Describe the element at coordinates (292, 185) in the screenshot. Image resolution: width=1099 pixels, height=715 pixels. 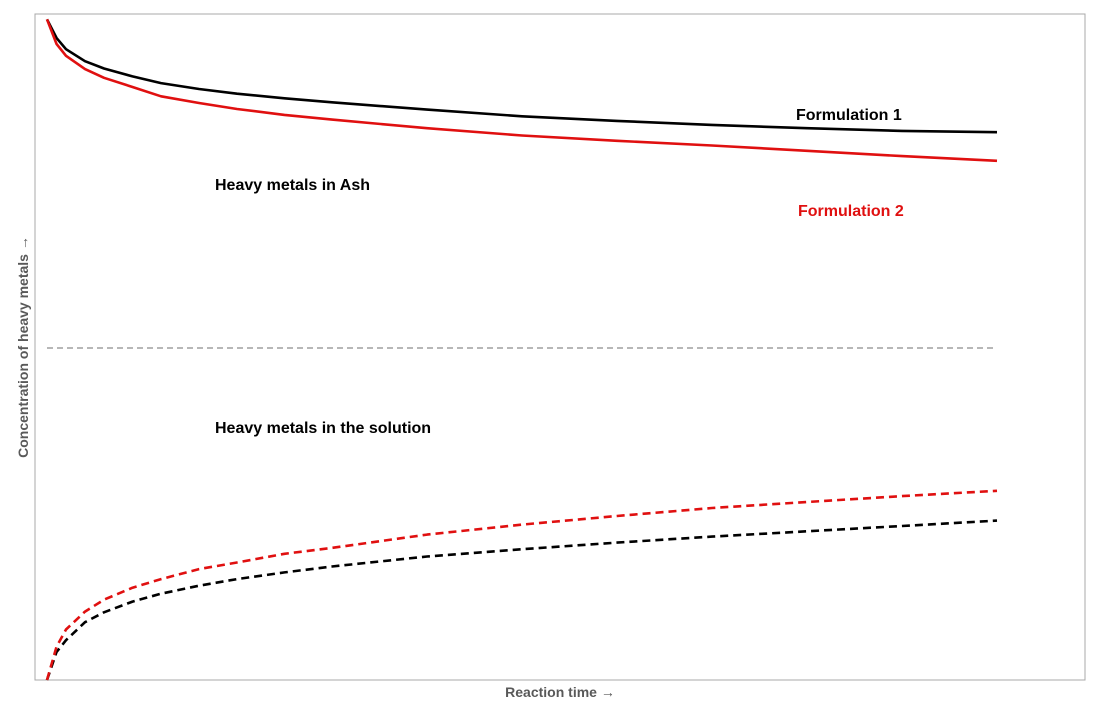
I see `annotation-ash-region: Heavy metals in Ash` at that location.